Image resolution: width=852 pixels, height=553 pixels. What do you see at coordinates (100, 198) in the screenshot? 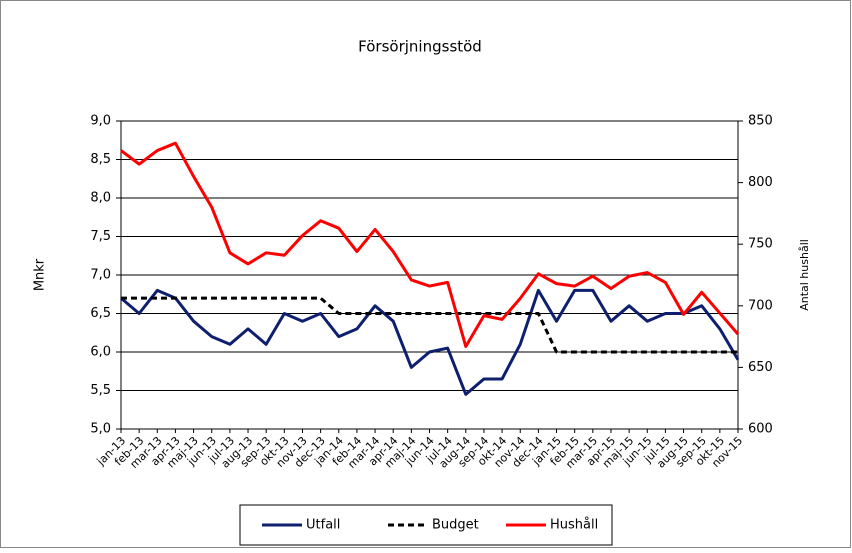
I see `y-tick-label: 8,0` at bounding box center [100, 198].